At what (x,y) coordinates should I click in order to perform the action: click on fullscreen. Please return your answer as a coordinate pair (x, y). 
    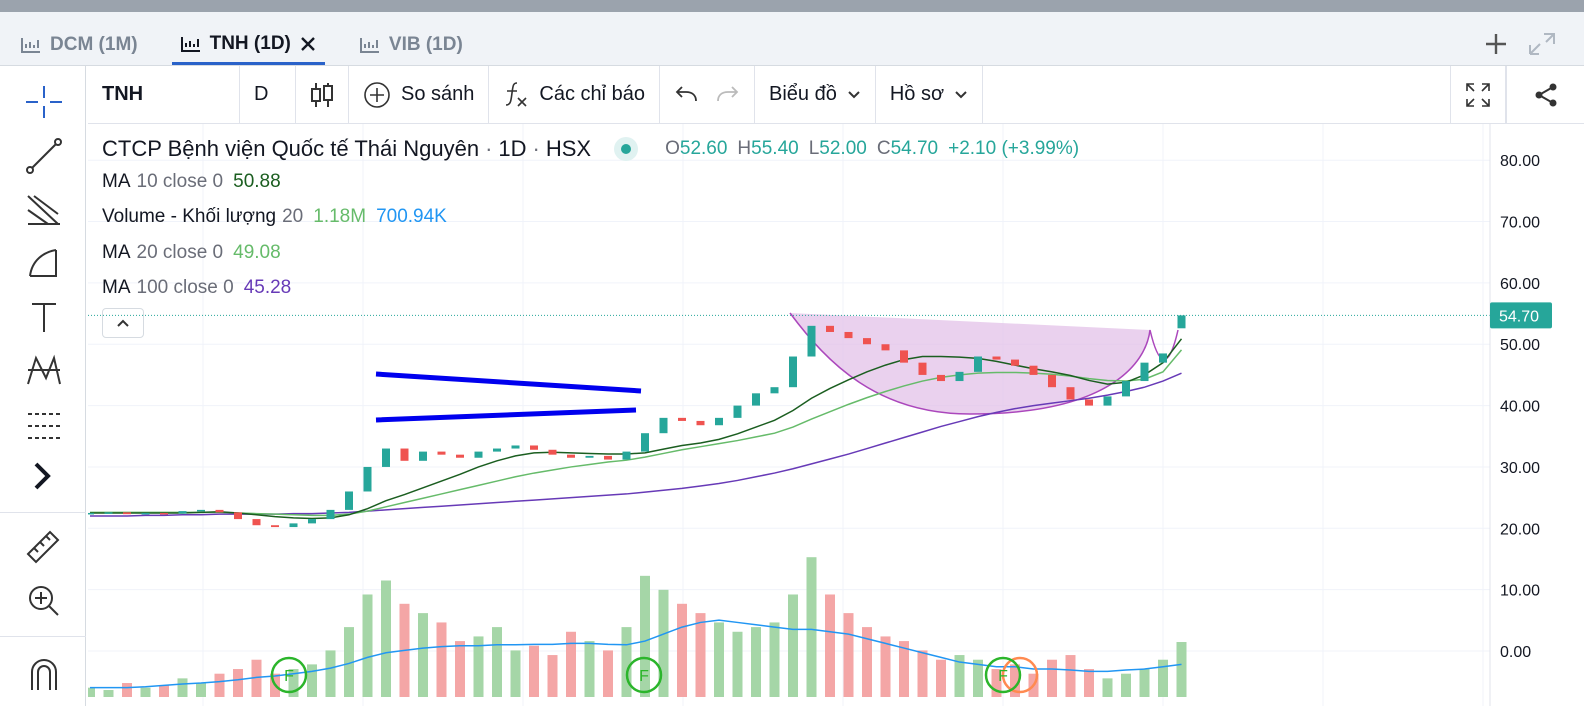
    Looking at the image, I should click on (1478, 94).